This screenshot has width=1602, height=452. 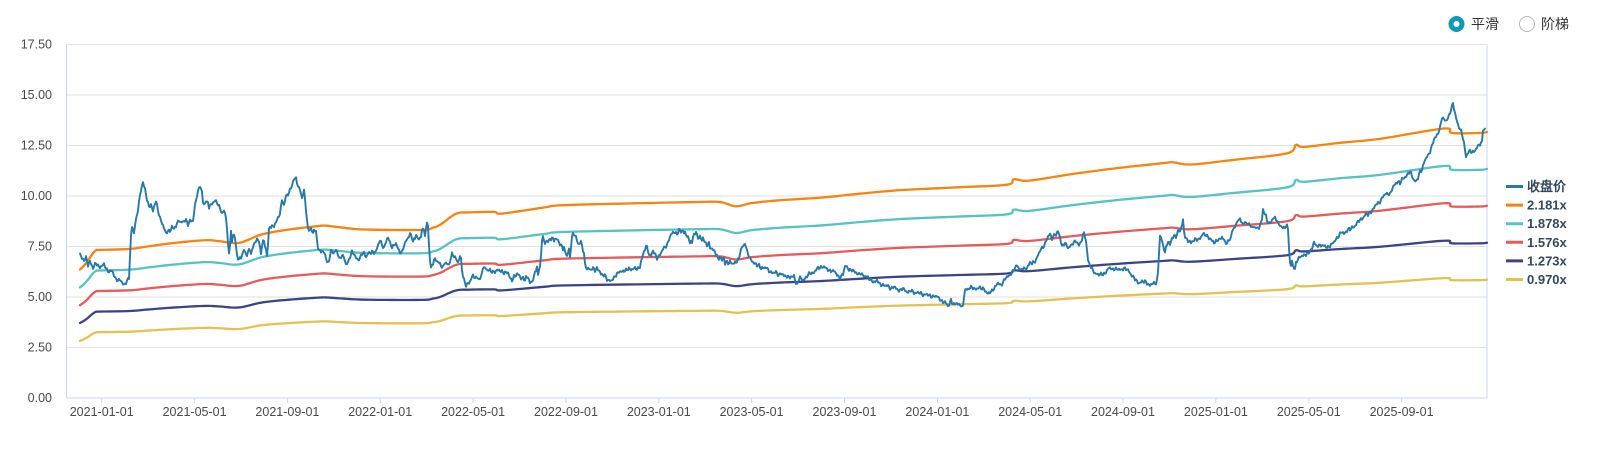 What do you see at coordinates (1547, 242) in the screenshot?
I see `svg-text: 1.576x` at bounding box center [1547, 242].